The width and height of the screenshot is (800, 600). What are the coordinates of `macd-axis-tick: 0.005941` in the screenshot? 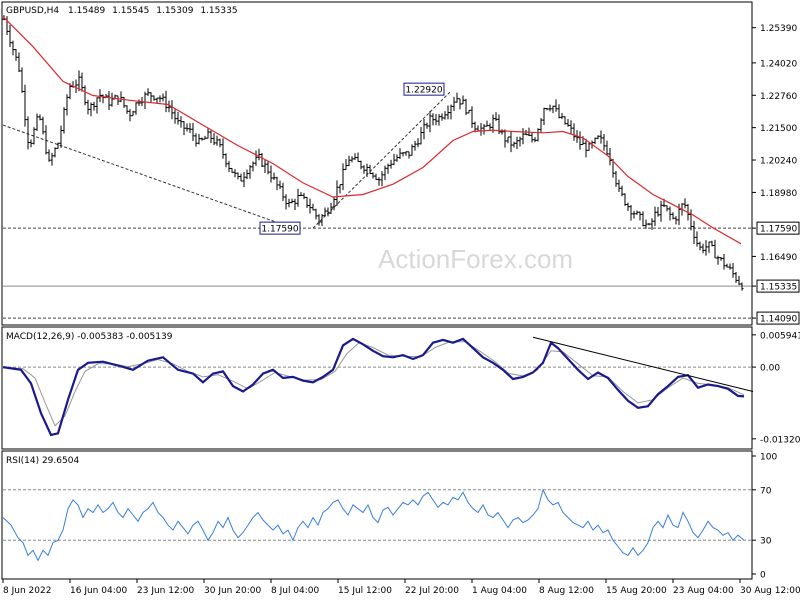 It's located at (776, 336).